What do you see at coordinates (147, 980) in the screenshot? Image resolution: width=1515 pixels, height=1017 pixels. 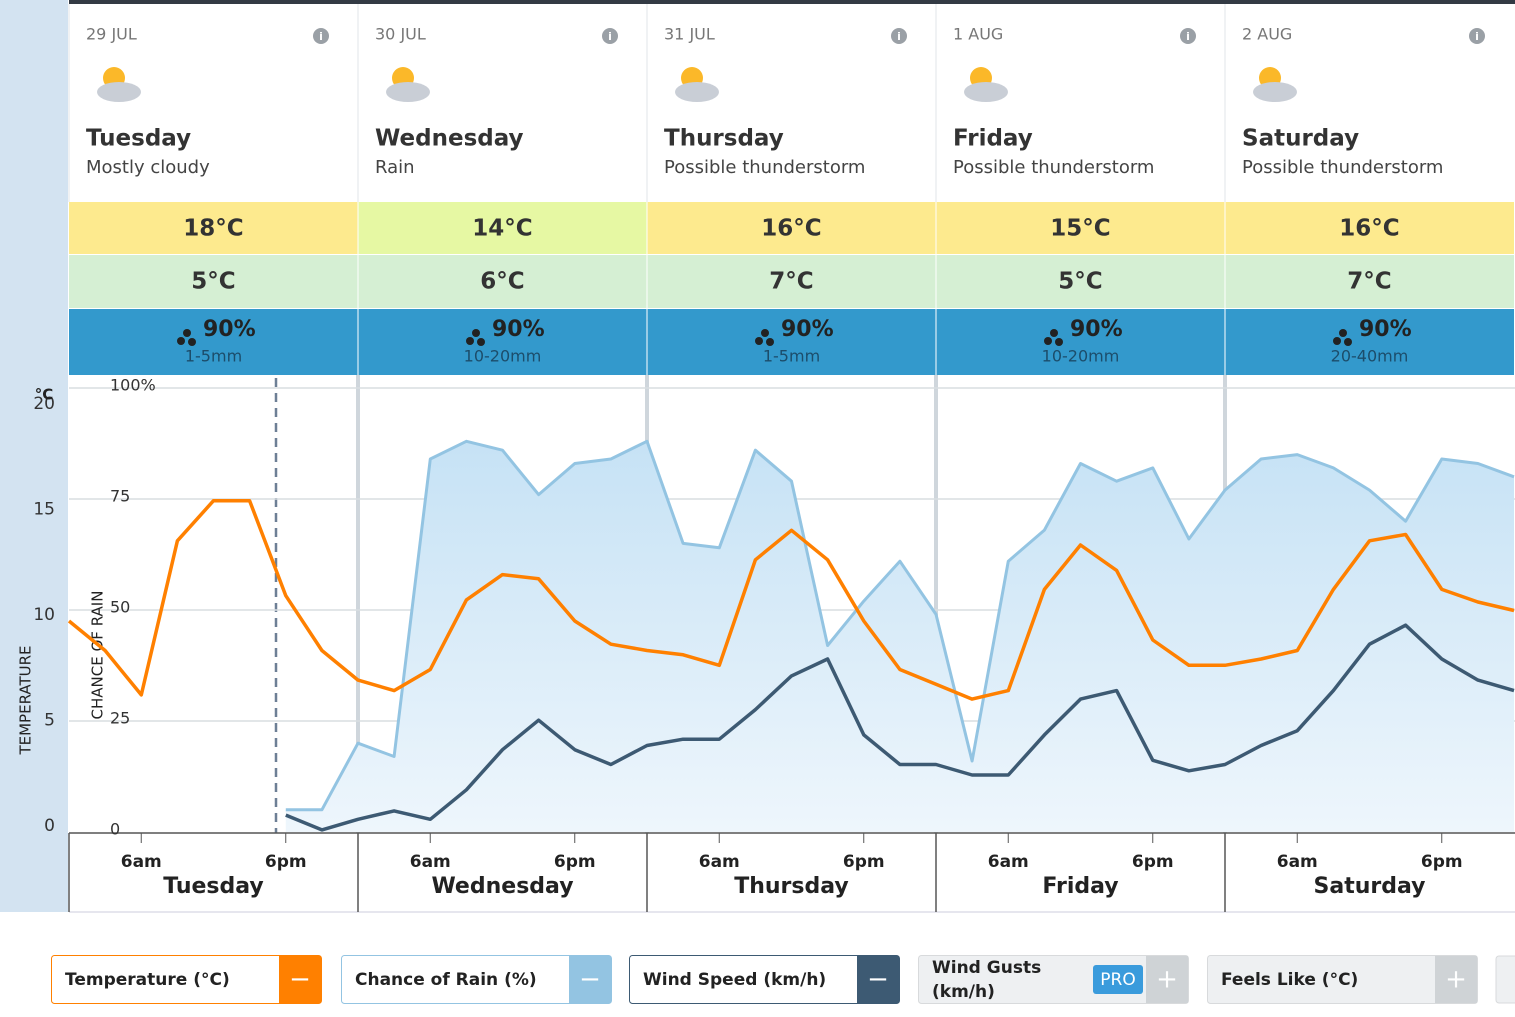 I see `legend-label: Temperature (°C)` at bounding box center [147, 980].